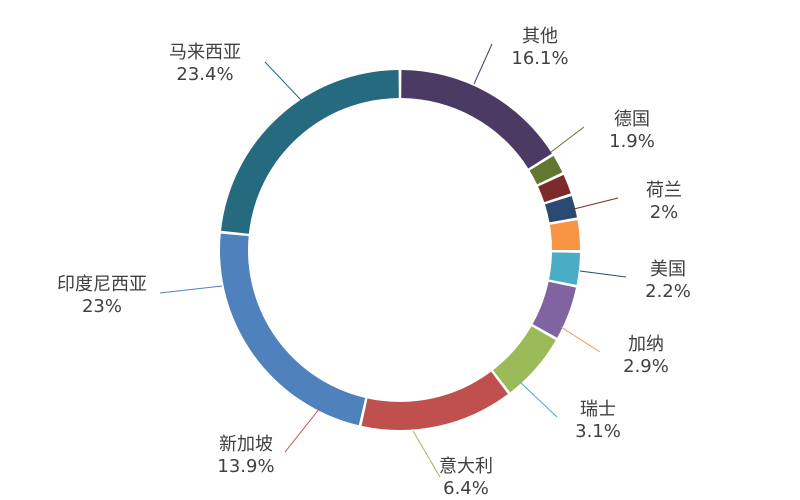  What do you see at coordinates (646, 344) in the screenshot?
I see `slice-label-ghana: 加纳` at bounding box center [646, 344].